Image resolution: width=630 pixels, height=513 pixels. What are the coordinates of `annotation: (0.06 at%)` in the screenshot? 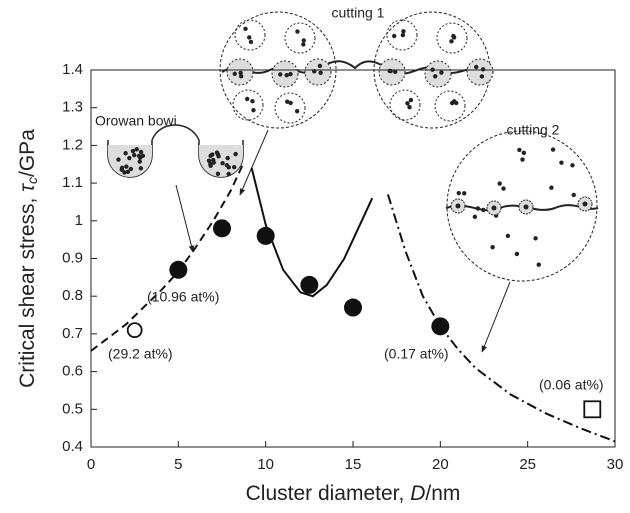 It's located at (571, 385).